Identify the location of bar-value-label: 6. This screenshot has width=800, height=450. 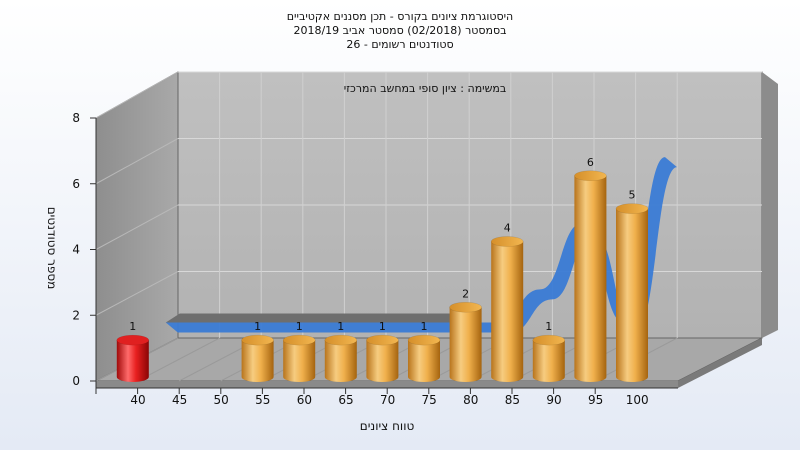
(590, 162).